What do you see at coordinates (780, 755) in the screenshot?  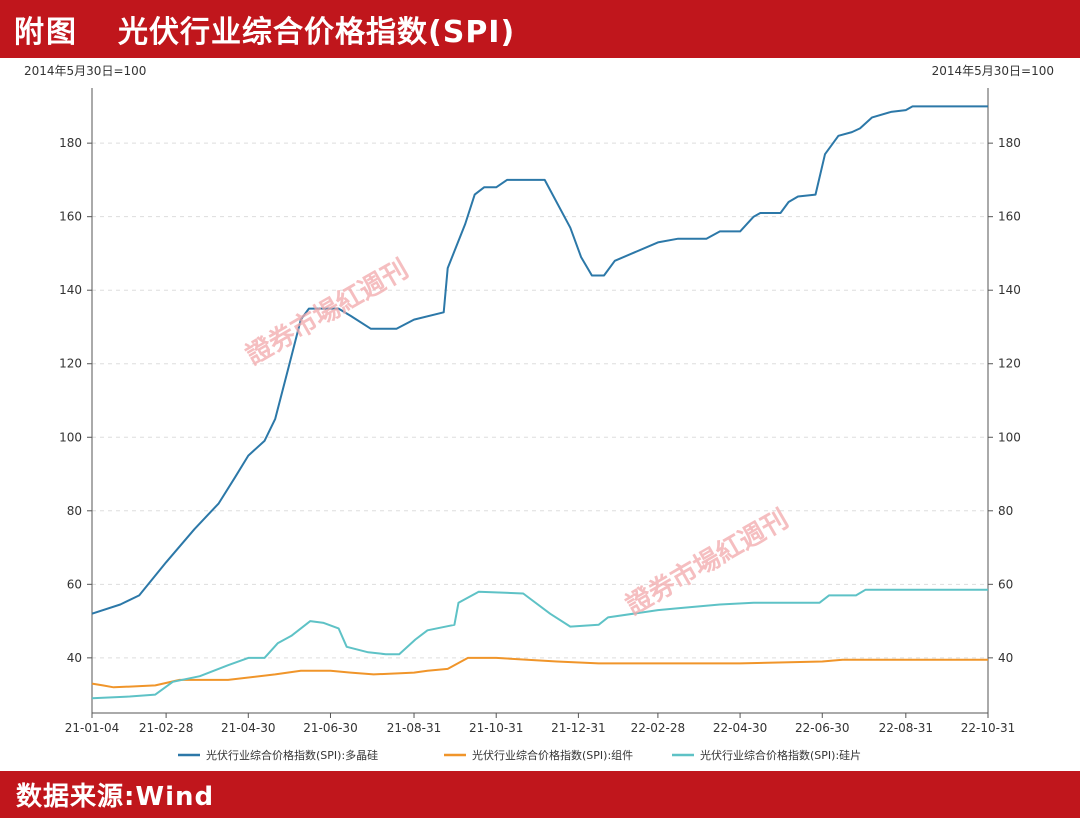 I see `legend-label-2: 光伏行业综合价格指数(SPI):硅片` at bounding box center [780, 755].